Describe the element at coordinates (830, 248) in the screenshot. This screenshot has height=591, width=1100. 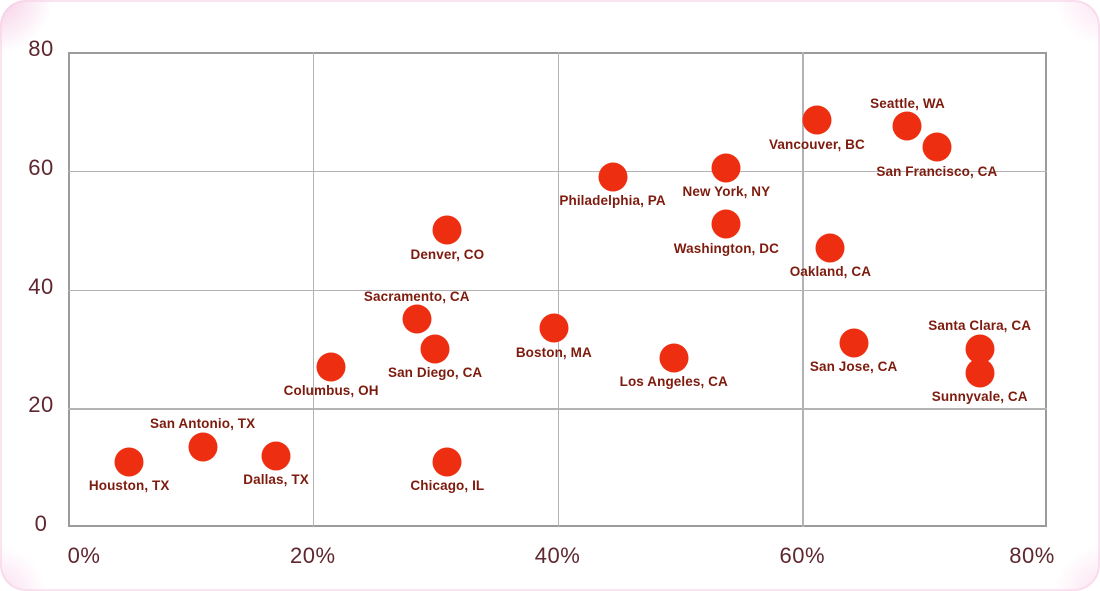
I see `dot-oakland-ca` at that location.